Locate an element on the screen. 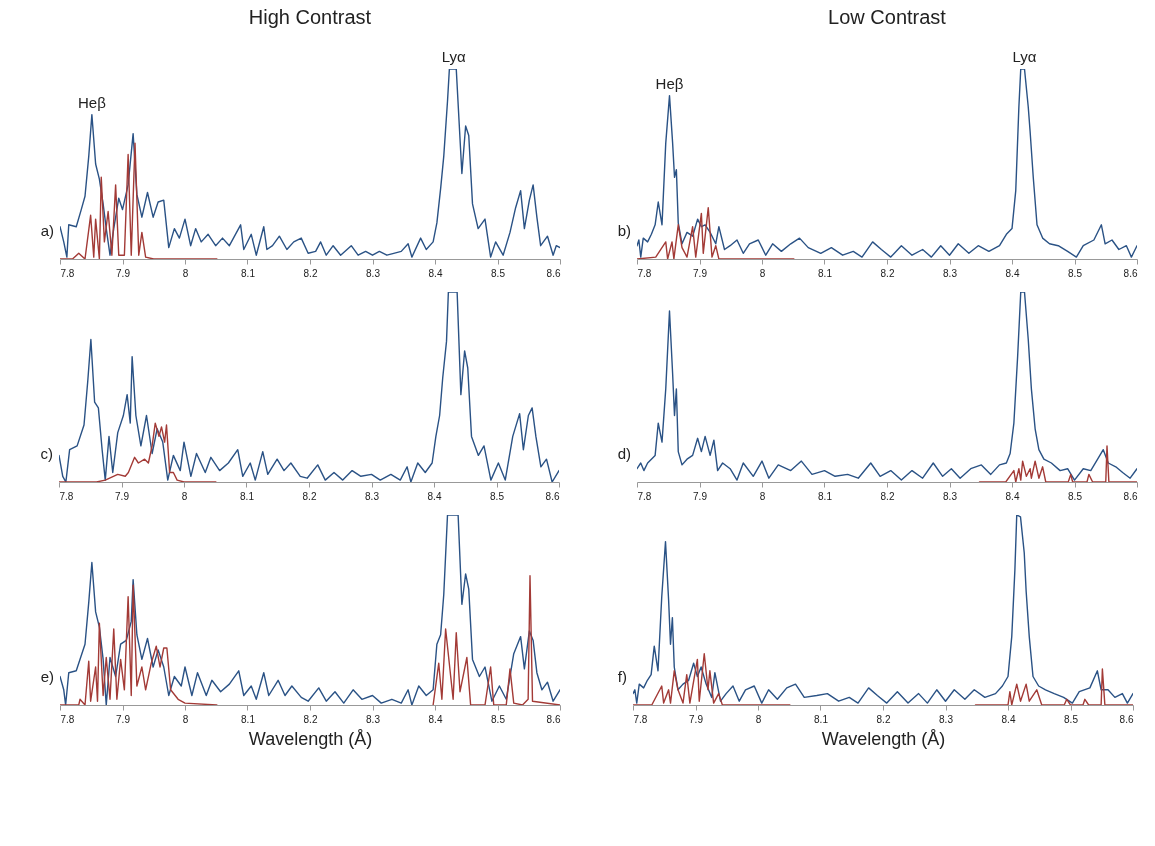 This screenshot has height=846, width=1155. chart-title: Low Contrast is located at coordinates (887, 17).